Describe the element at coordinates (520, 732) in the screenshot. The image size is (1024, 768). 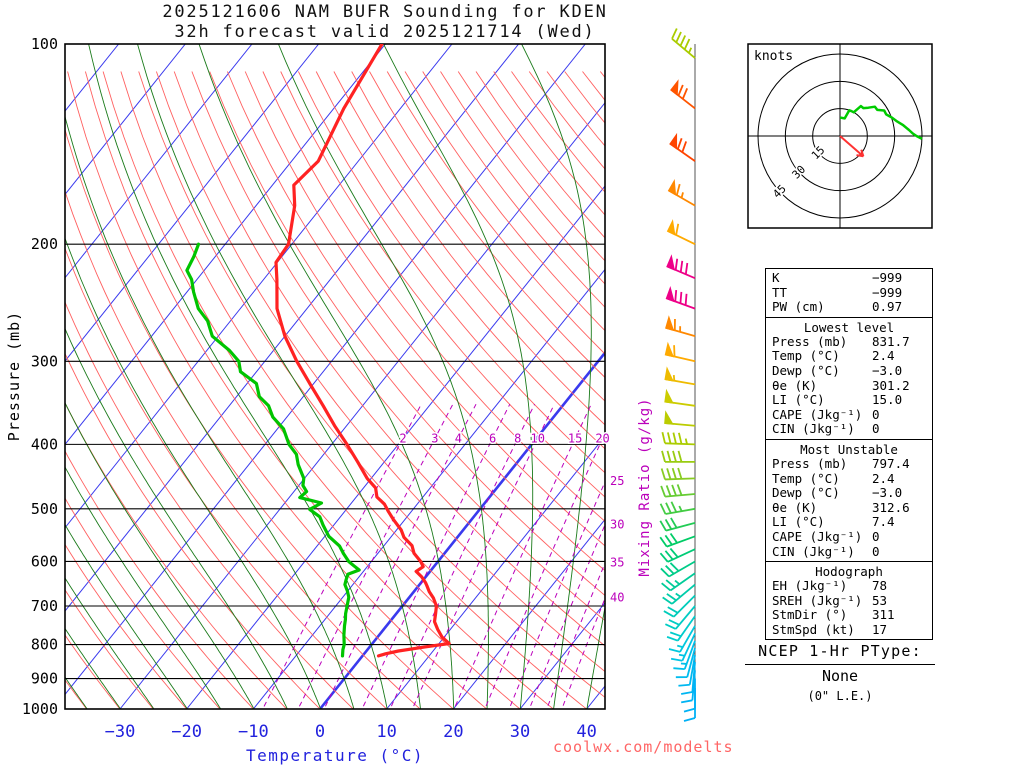
I see `temperature-tick-label: 30` at that location.